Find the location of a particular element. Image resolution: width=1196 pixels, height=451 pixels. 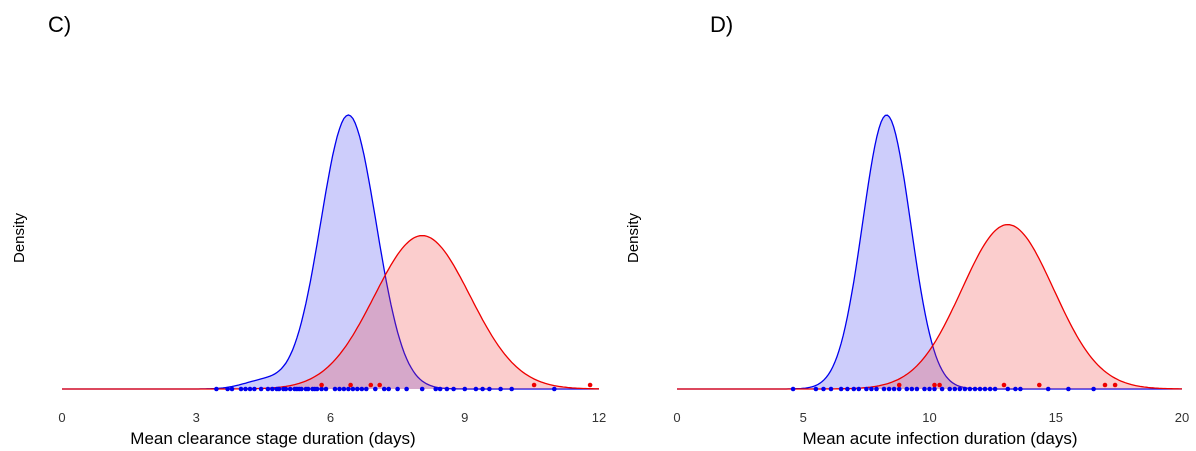

panel-c-ylabel: Density is located at coordinates (19, 237).